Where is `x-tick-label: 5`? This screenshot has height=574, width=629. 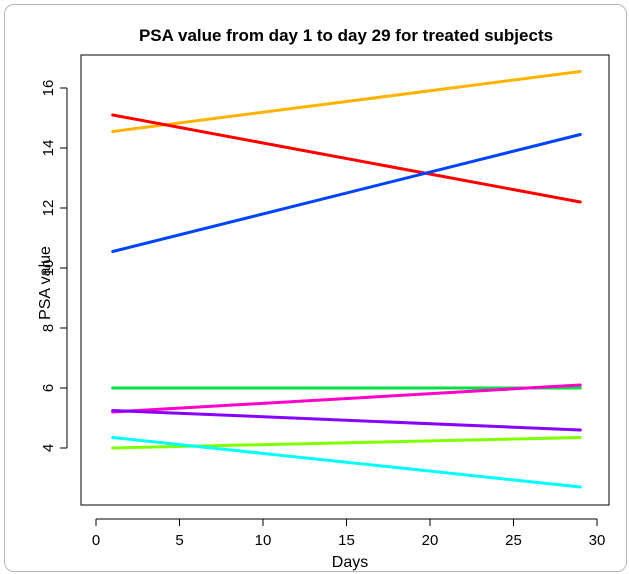 x-tick-label: 5 is located at coordinates (179, 540).